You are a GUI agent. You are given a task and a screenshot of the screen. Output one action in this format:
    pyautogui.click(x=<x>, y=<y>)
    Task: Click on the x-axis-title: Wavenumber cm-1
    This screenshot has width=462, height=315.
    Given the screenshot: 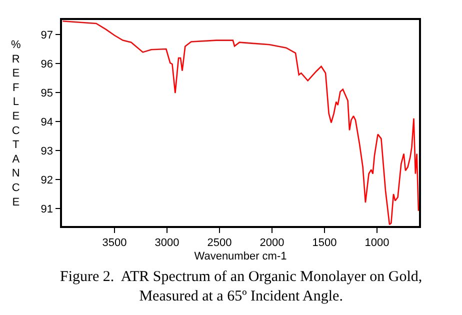 What is the action you would take?
    pyautogui.click(x=240, y=256)
    